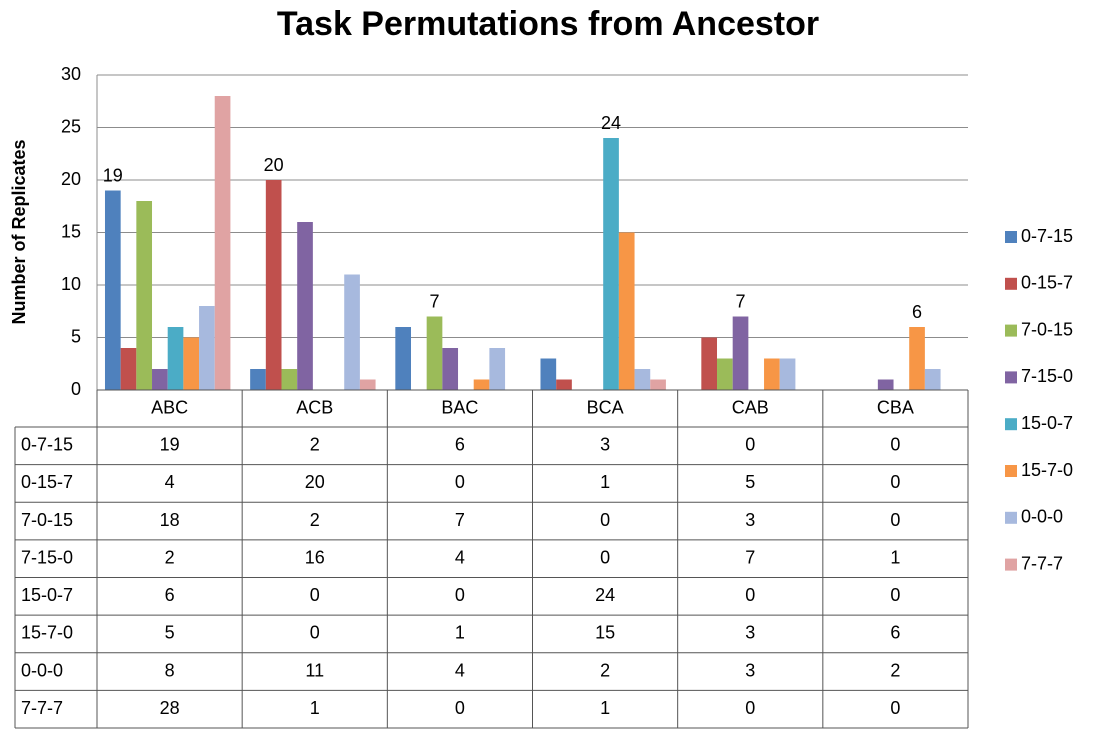 The height and width of the screenshot is (743, 1098). I want to click on x-tick-label: BCA, so click(605, 407).